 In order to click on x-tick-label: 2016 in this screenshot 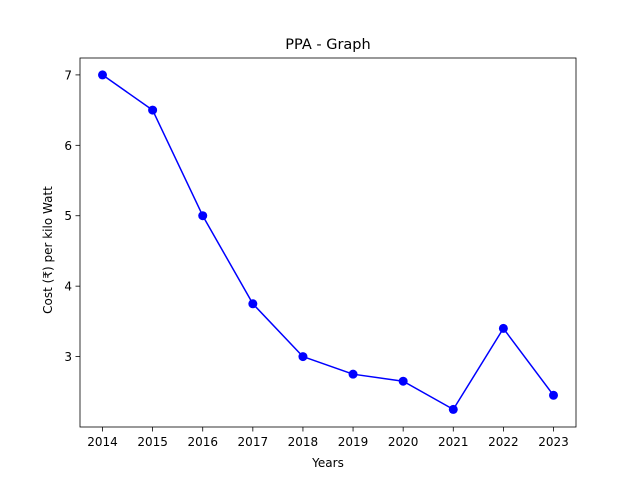, I will do `click(202, 442)`.